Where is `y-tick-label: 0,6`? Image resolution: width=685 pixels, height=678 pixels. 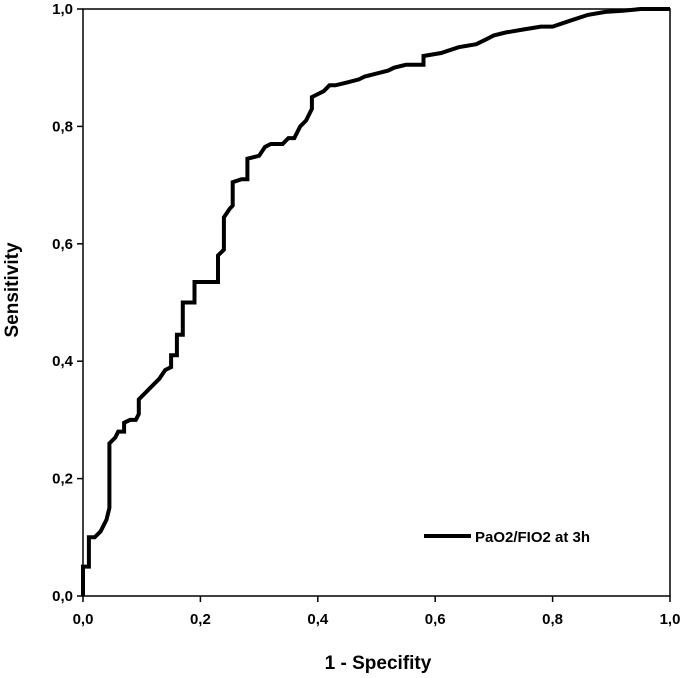 y-tick-label: 0,6 is located at coordinates (62, 244).